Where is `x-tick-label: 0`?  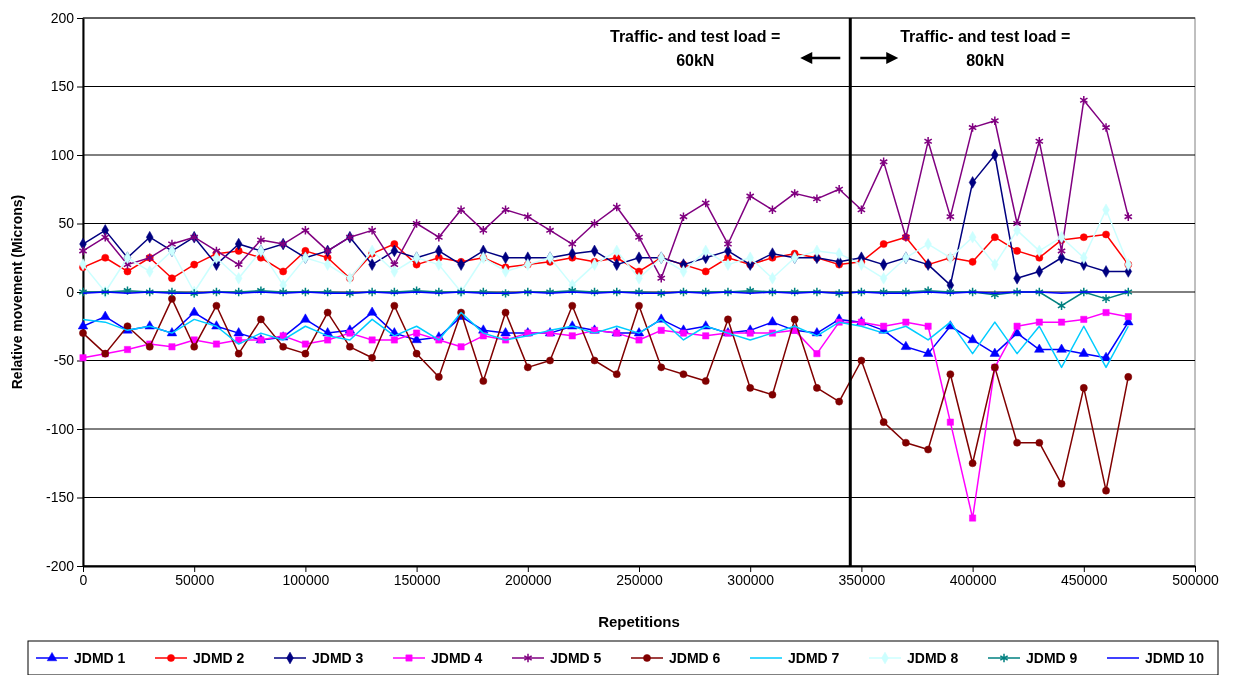
x-tick-label: 0 is located at coordinates (83, 579).